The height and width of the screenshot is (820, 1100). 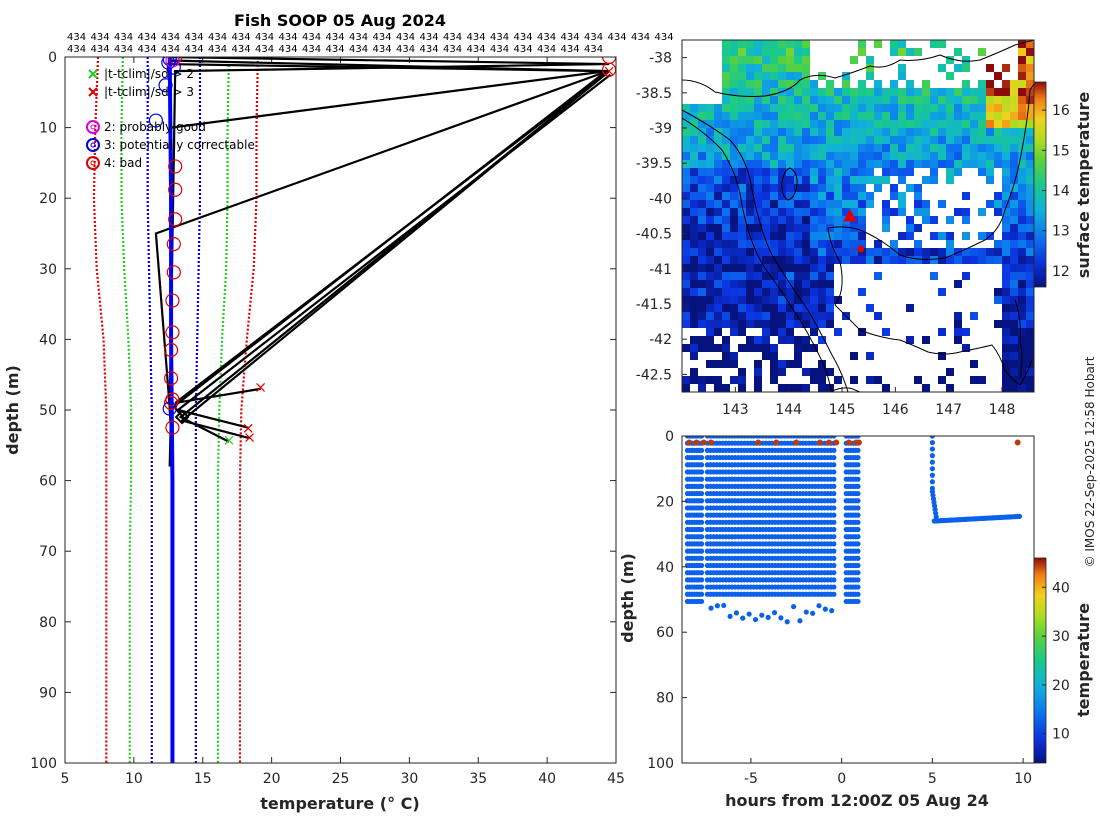 I want to click on y-tick-label: 20, so click(x=48, y=199).